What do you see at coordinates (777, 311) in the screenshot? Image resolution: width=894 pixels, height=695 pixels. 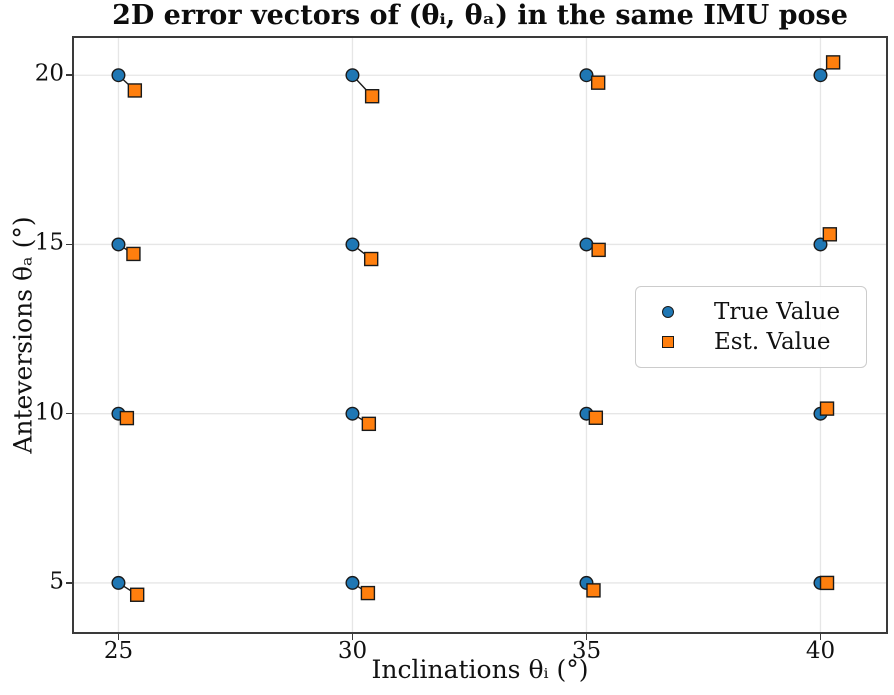 I see `legend-label-true: True Value` at bounding box center [777, 311].